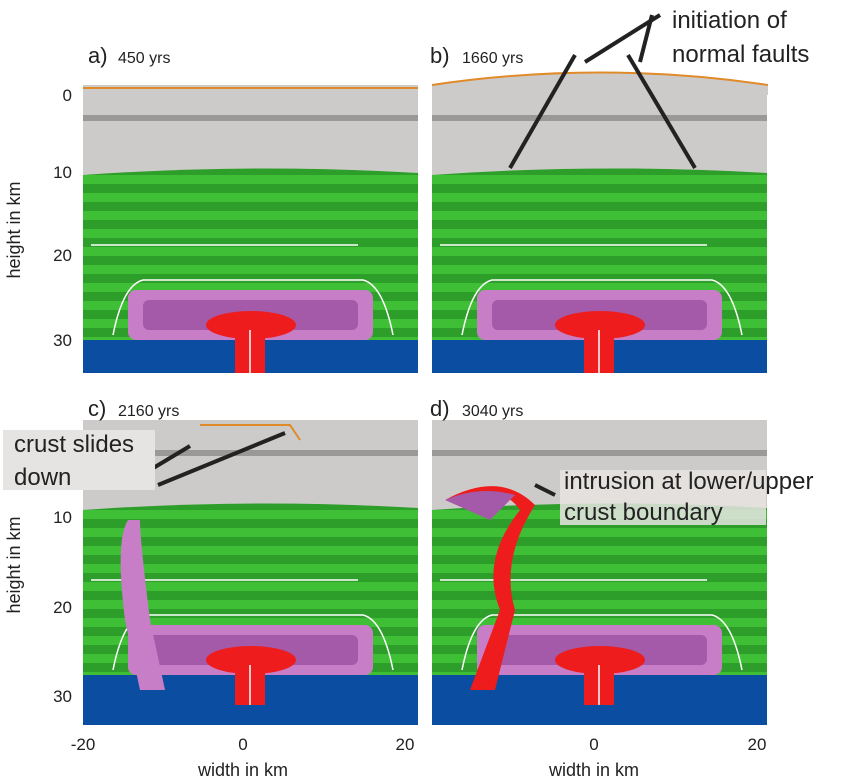 The height and width of the screenshot is (782, 844). I want to click on annotation: crust boundary, so click(643, 512).